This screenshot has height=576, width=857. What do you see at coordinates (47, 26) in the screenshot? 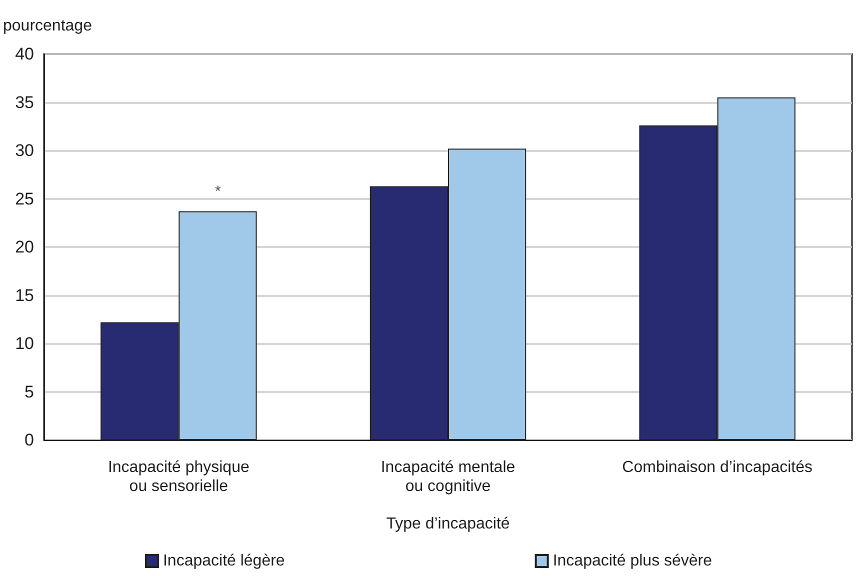
I see `y-axis-title: pourcentage` at bounding box center [47, 26].